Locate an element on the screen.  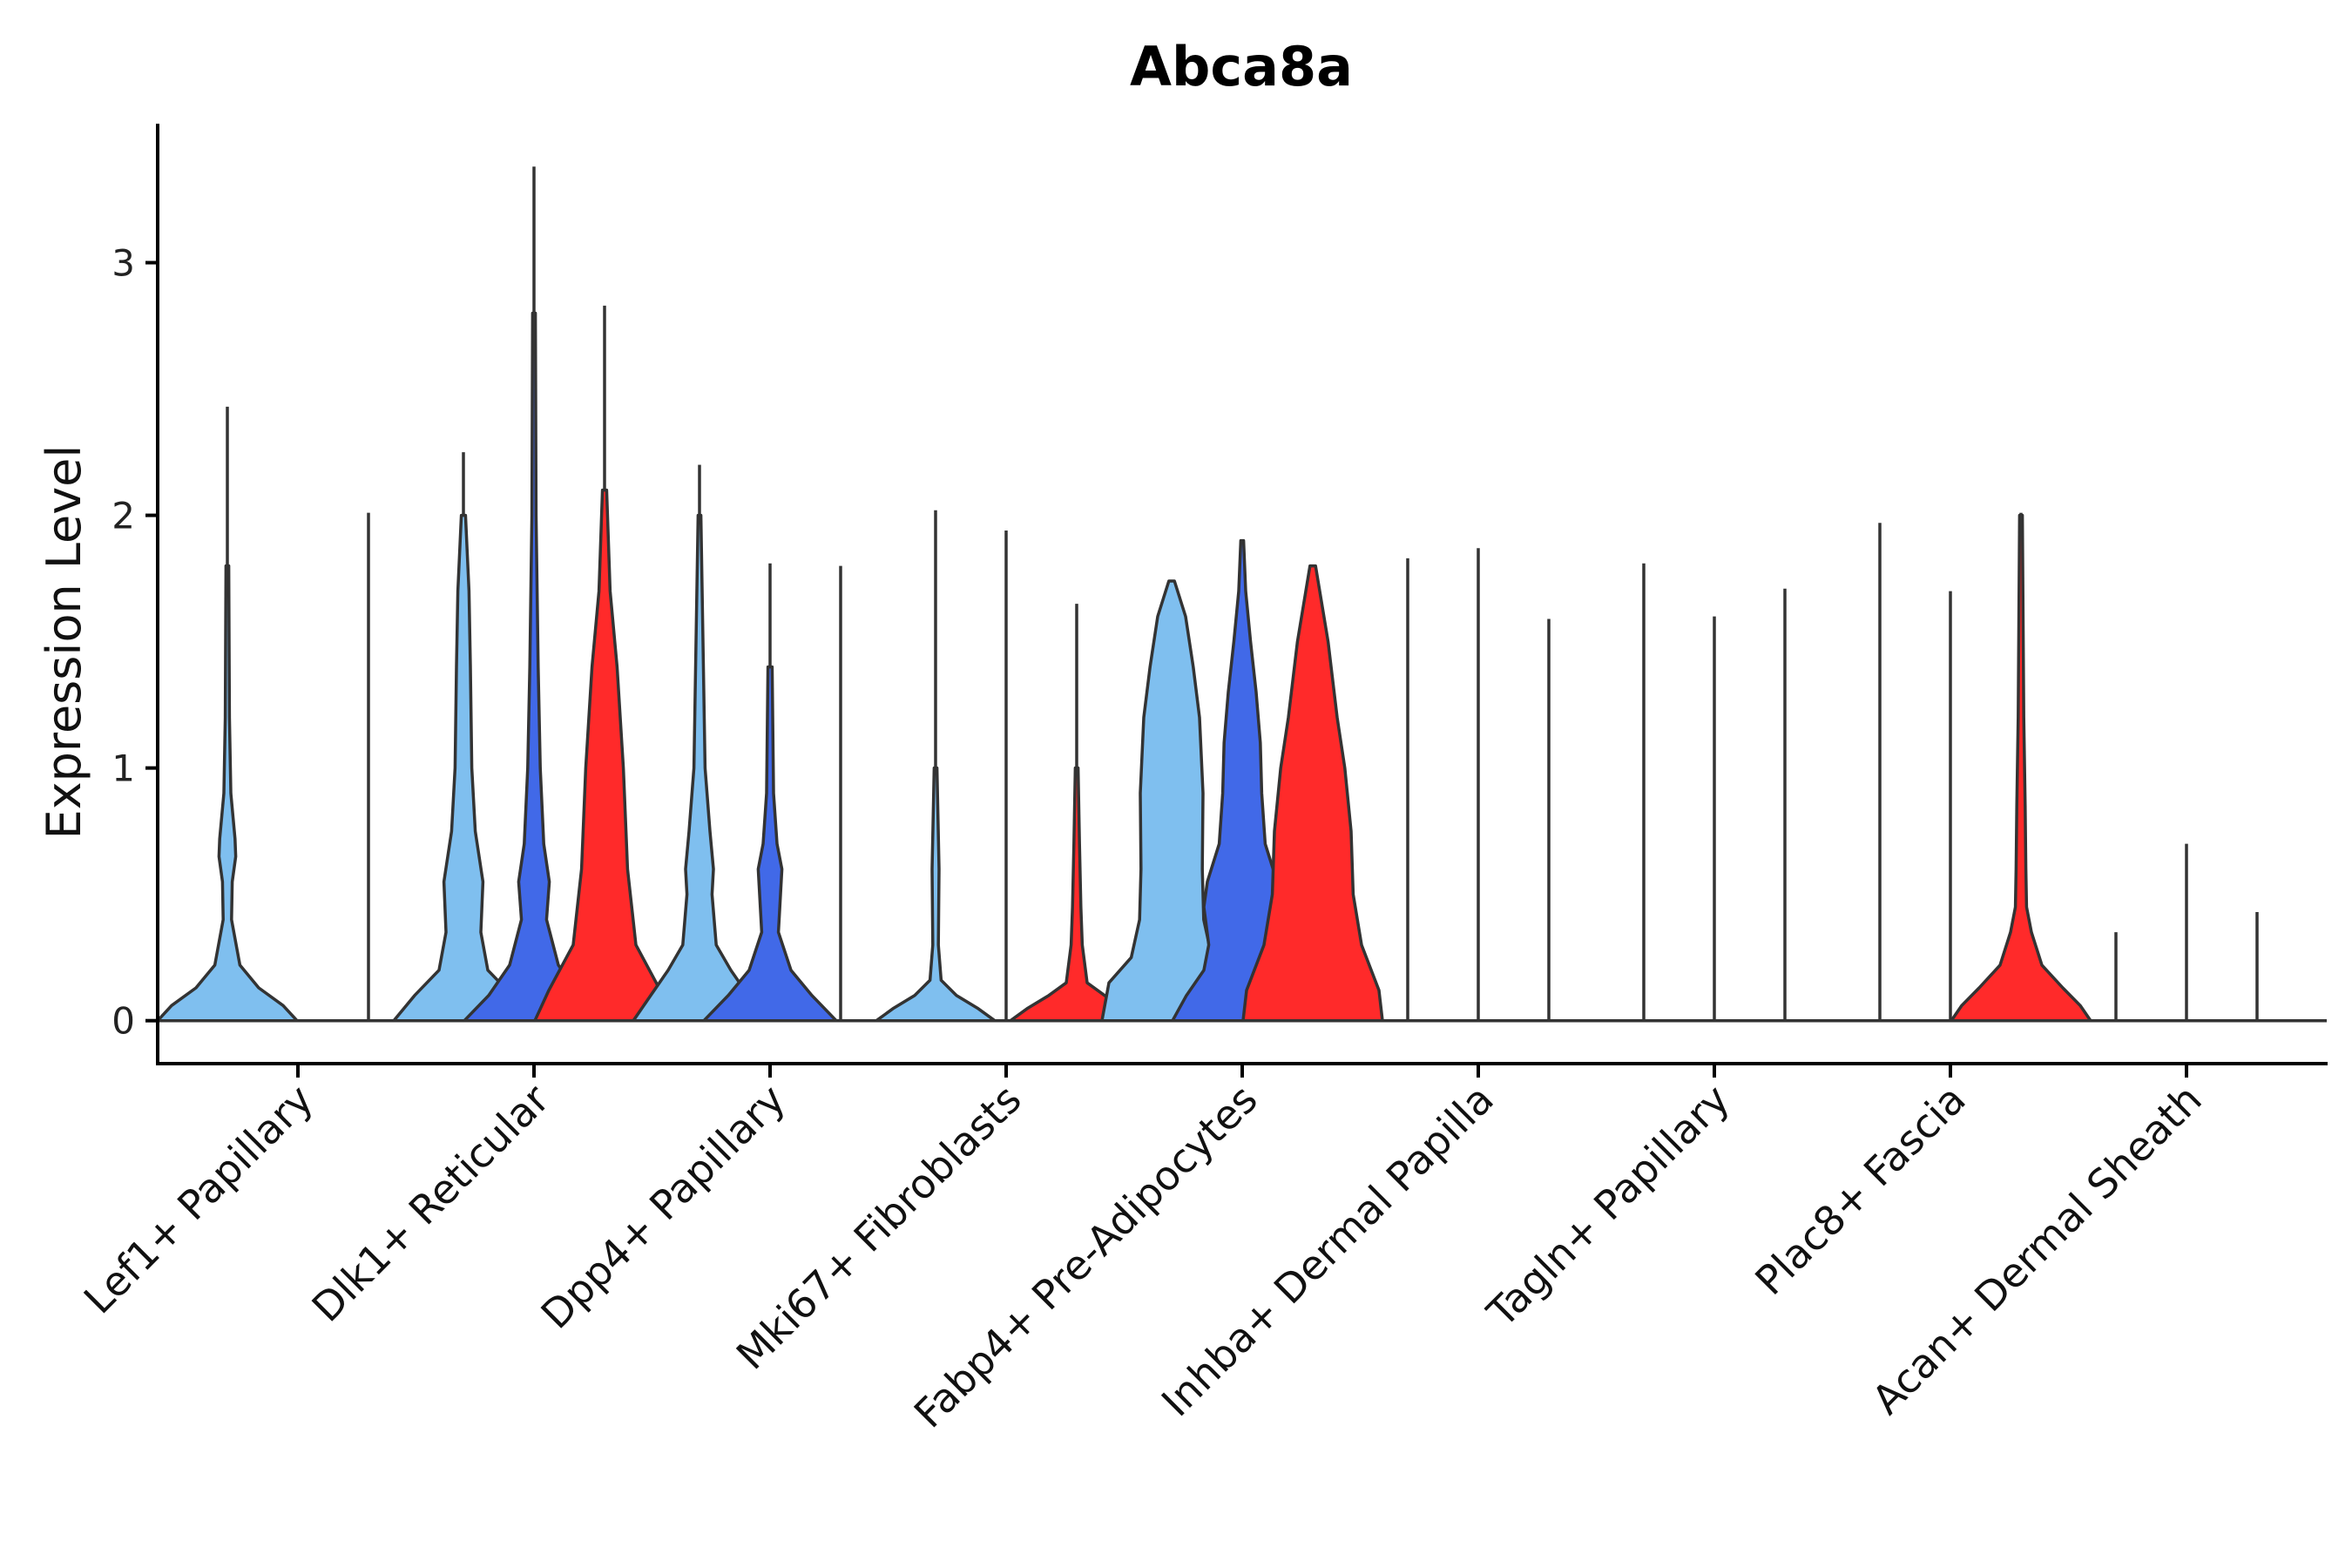
y-tick-label: 2 is located at coordinates (124, 516).